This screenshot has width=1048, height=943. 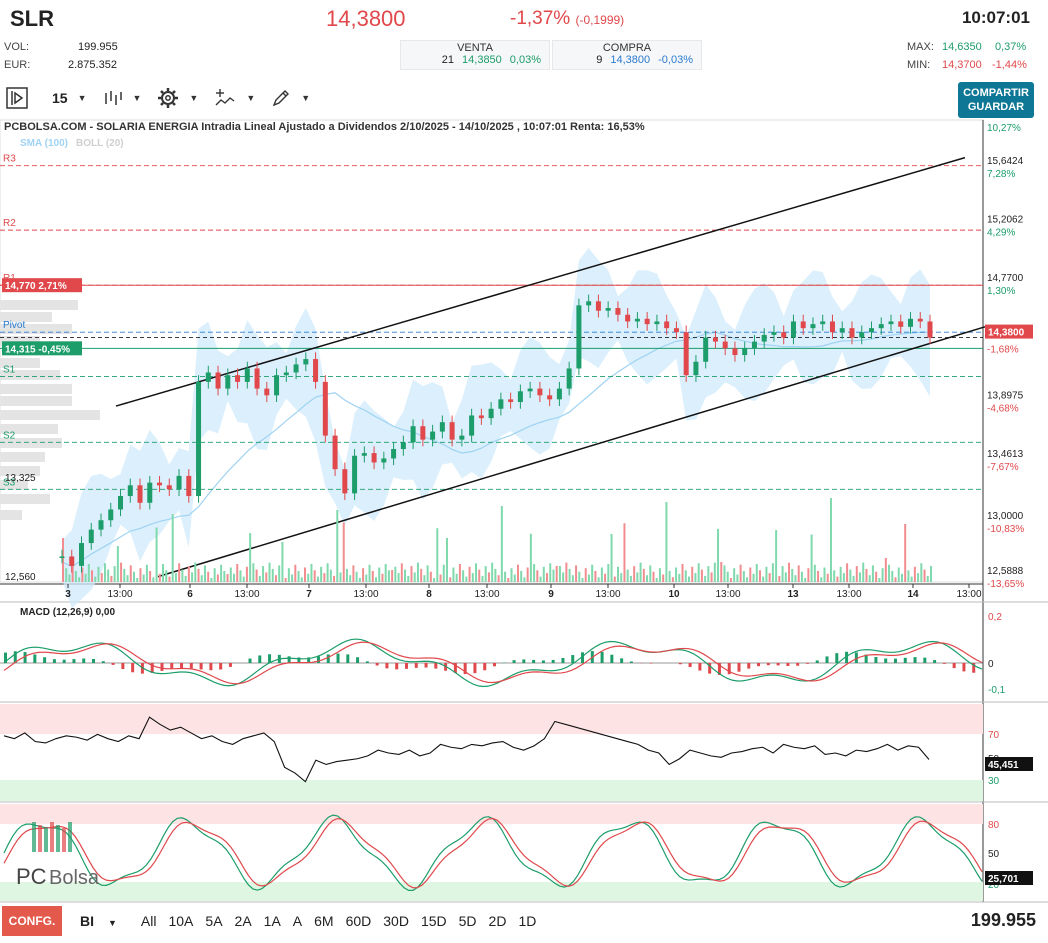 I want to click on logo-bolsa: Bolsa, so click(x=74, y=878).